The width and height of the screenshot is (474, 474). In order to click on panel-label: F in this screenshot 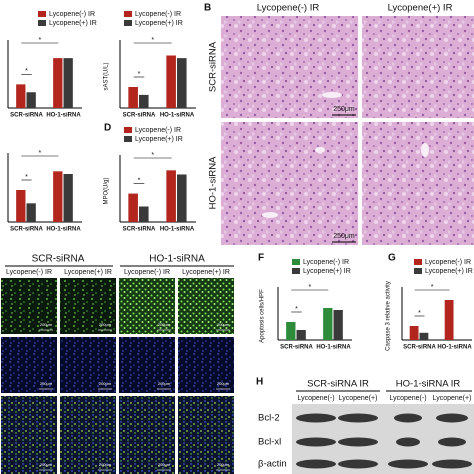, I will do `click(261, 258)`.